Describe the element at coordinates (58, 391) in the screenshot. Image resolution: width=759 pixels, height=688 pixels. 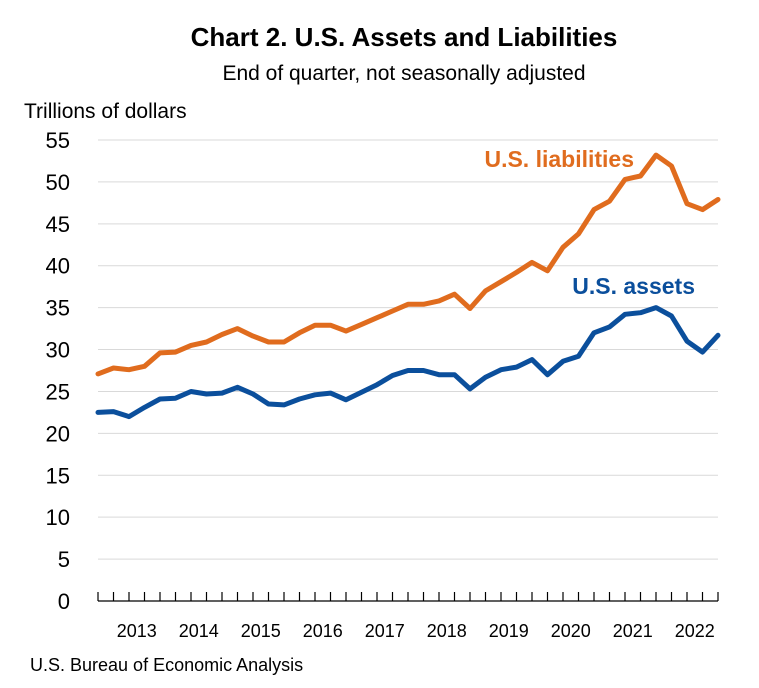
I see `y-tick-label: 25` at that location.